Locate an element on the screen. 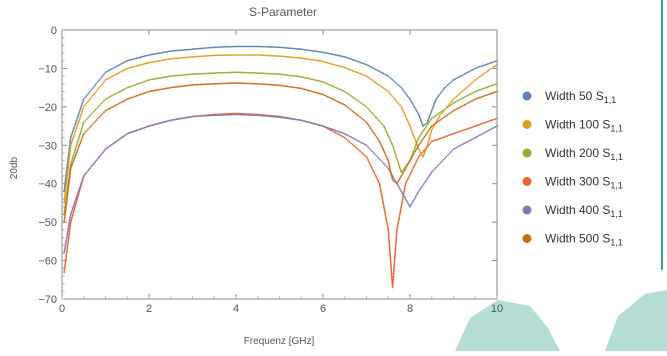  legend-label: Width 50 S1,1 is located at coordinates (580, 97).